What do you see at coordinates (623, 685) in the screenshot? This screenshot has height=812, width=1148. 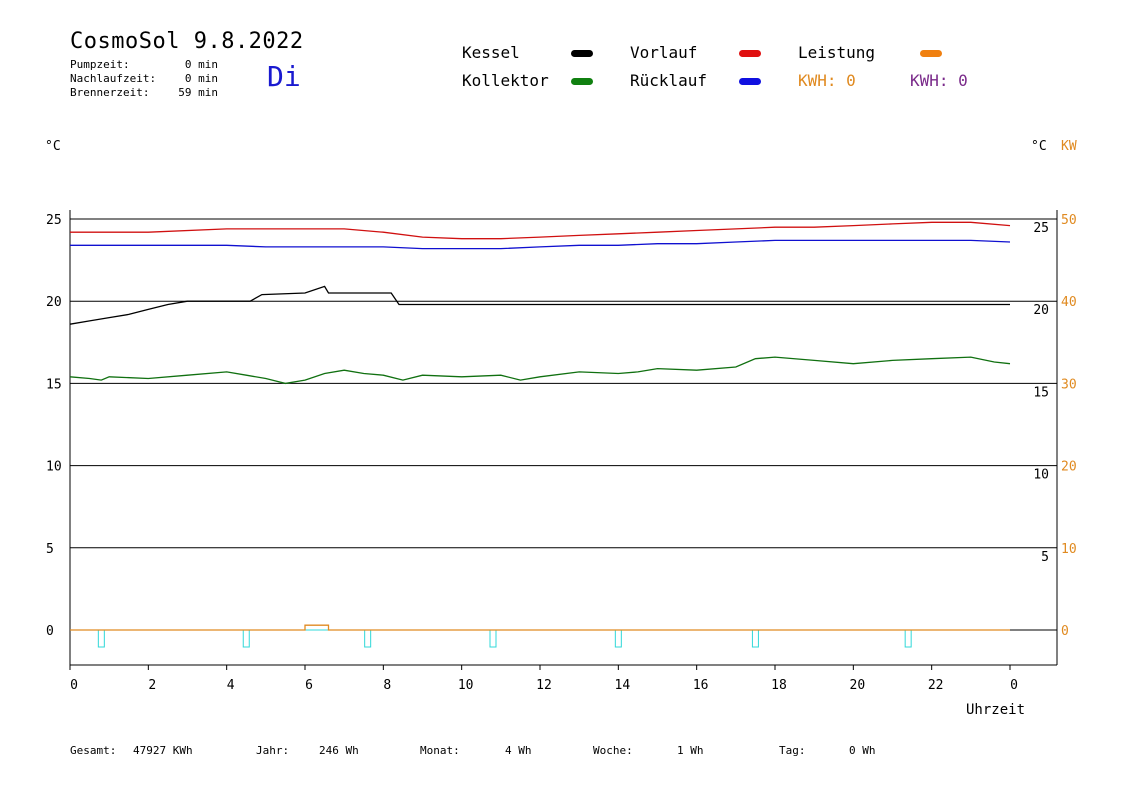 I see `x-tick-label-7: 14` at bounding box center [623, 685].